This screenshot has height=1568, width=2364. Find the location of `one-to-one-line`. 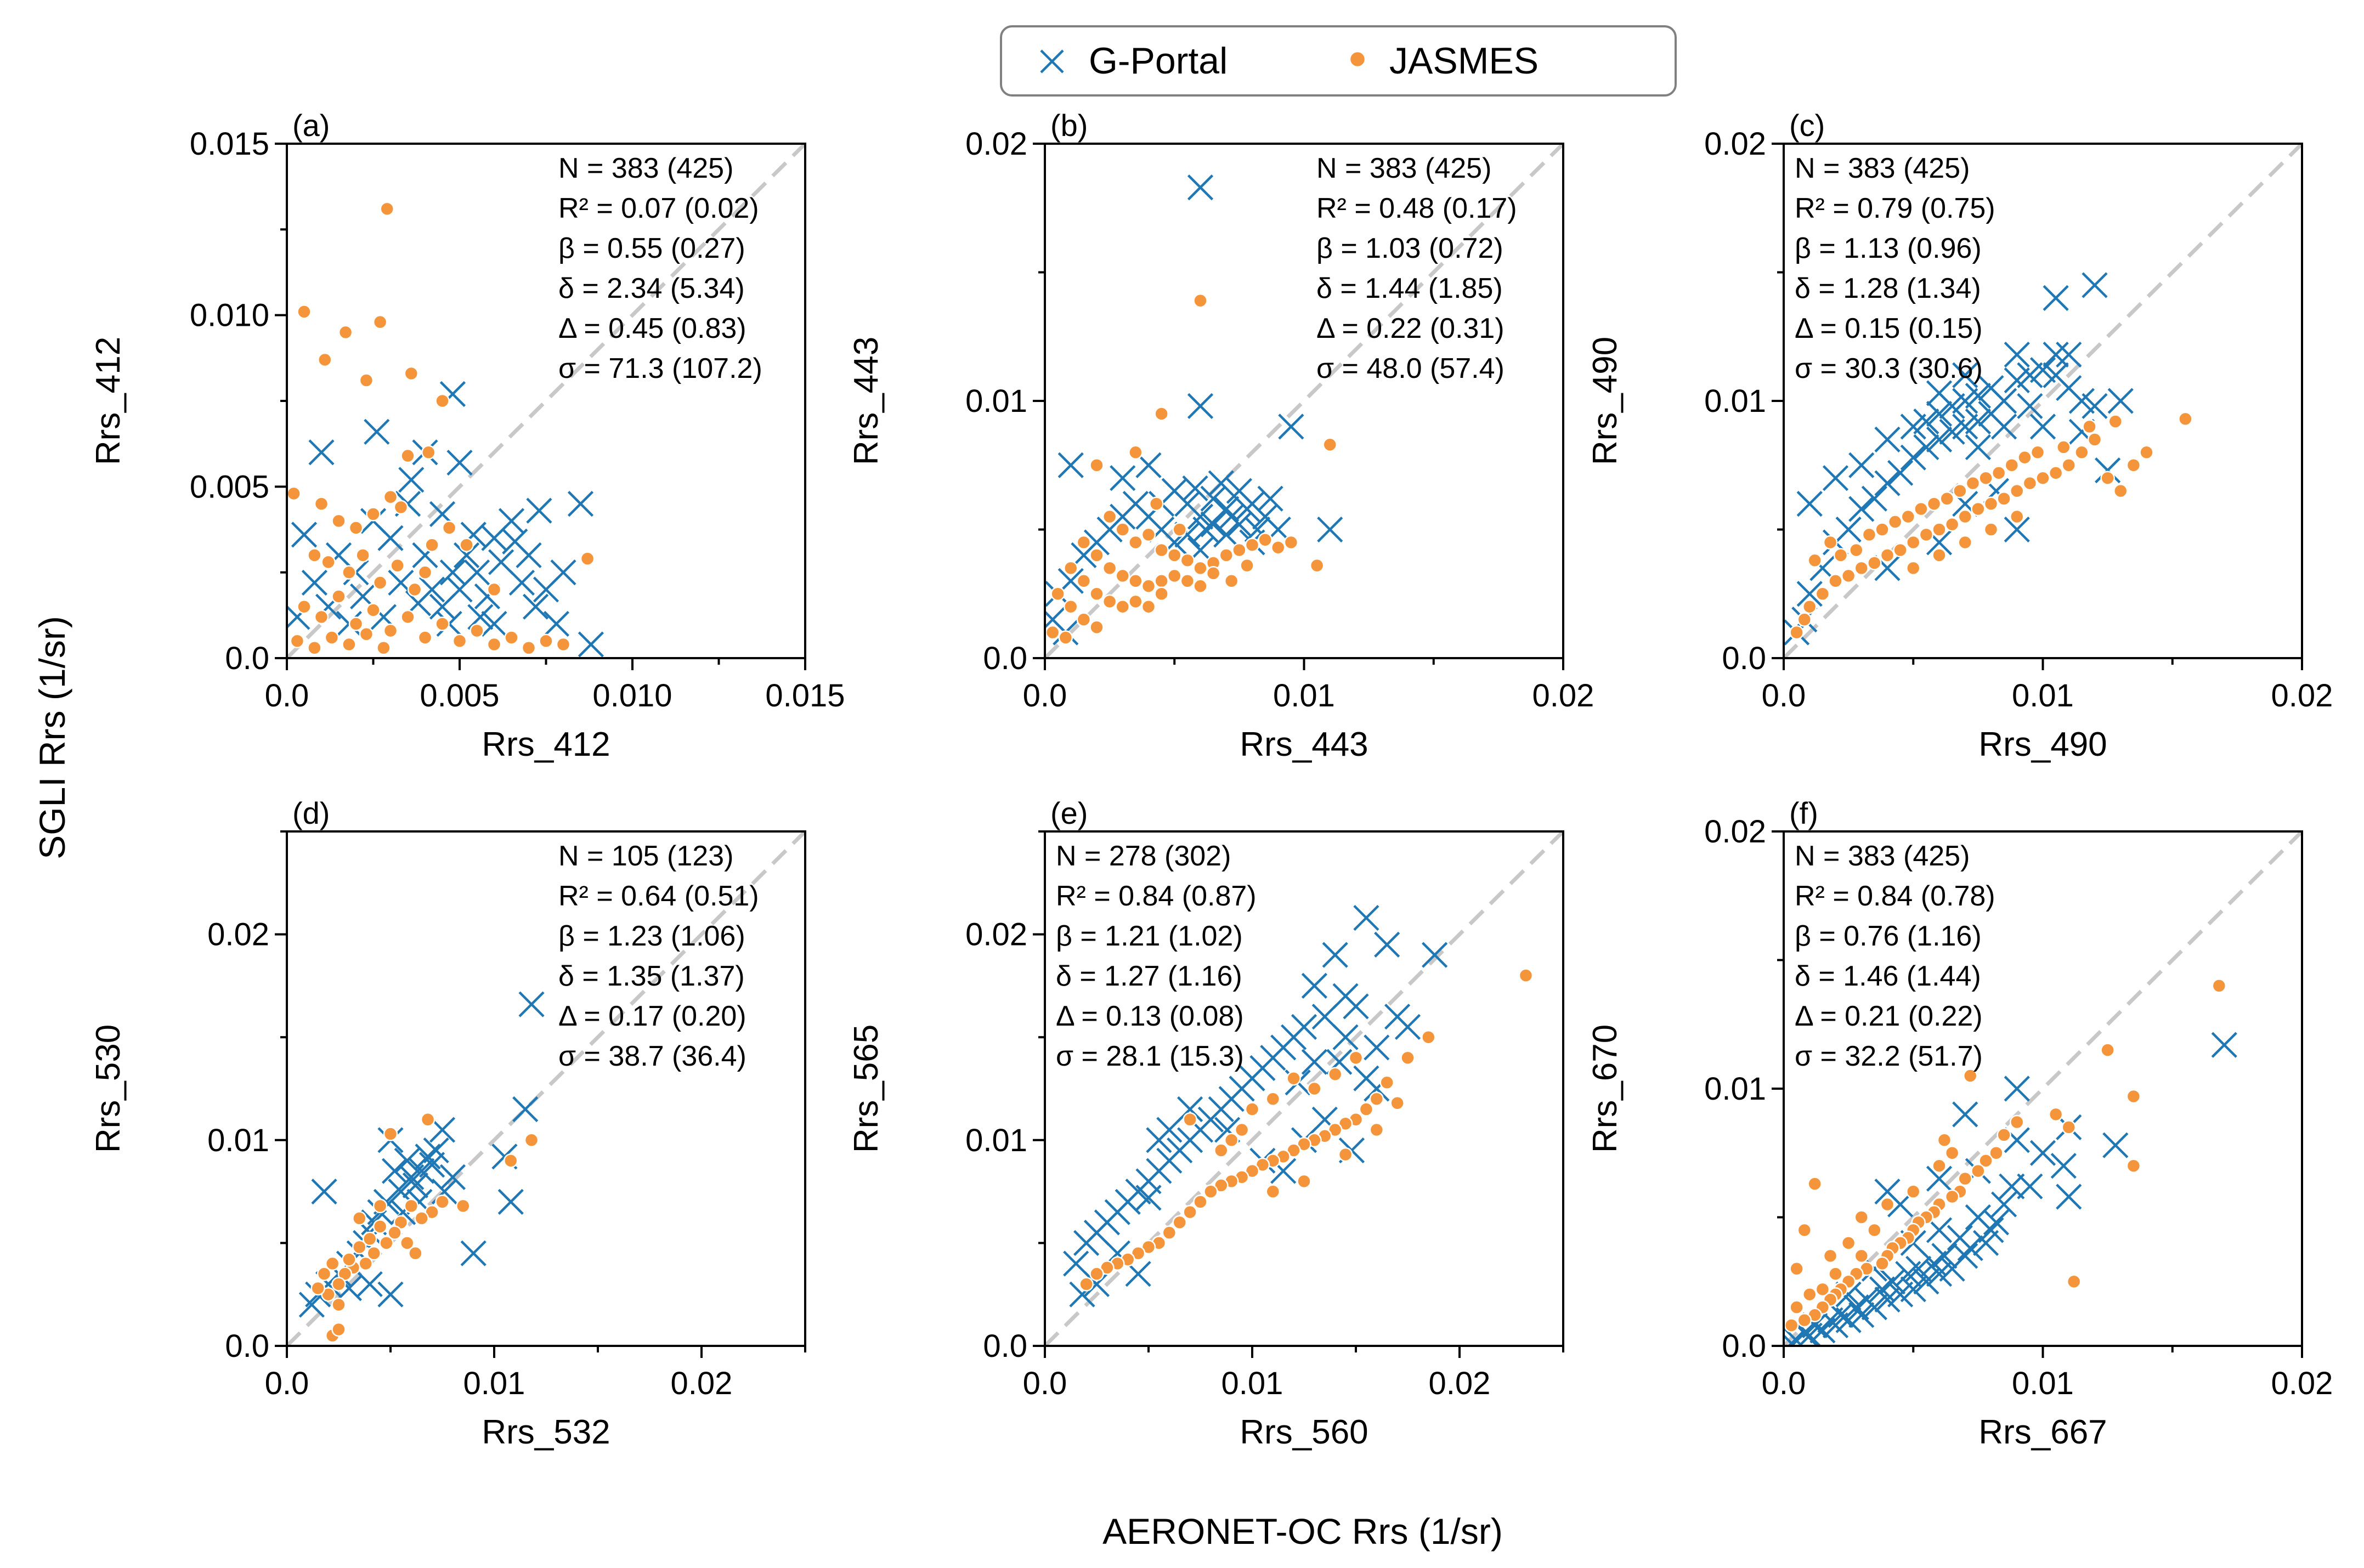

one-to-one-line is located at coordinates (2043, 1088).